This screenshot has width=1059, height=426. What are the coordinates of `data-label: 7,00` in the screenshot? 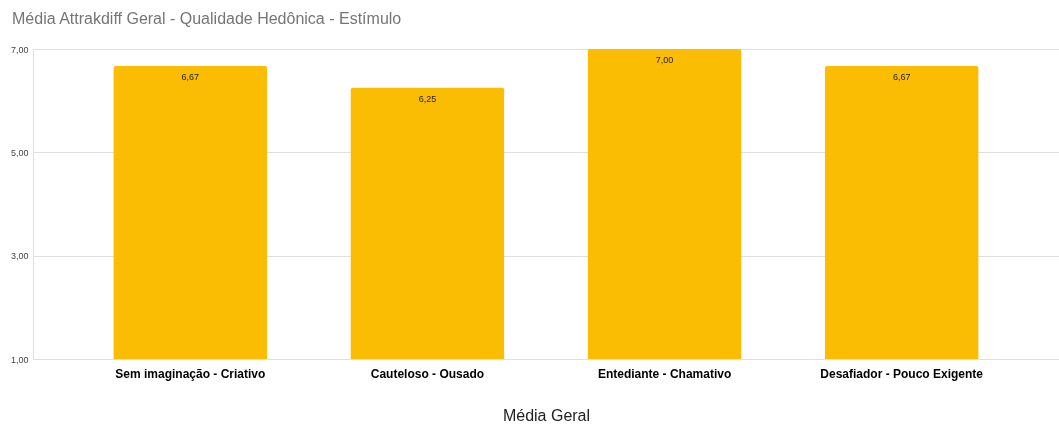 It's located at (664, 60).